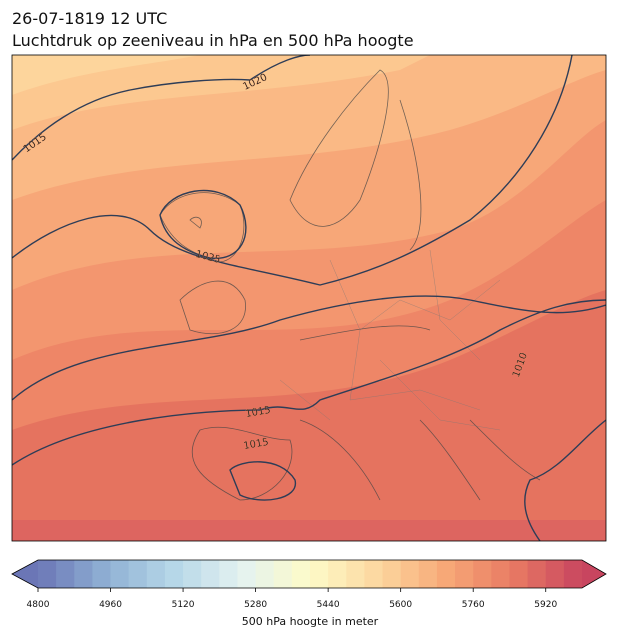 The image size is (618, 643). What do you see at coordinates (110, 605) in the screenshot?
I see `colorbar-tick-label: 4960` at bounding box center [110, 605].